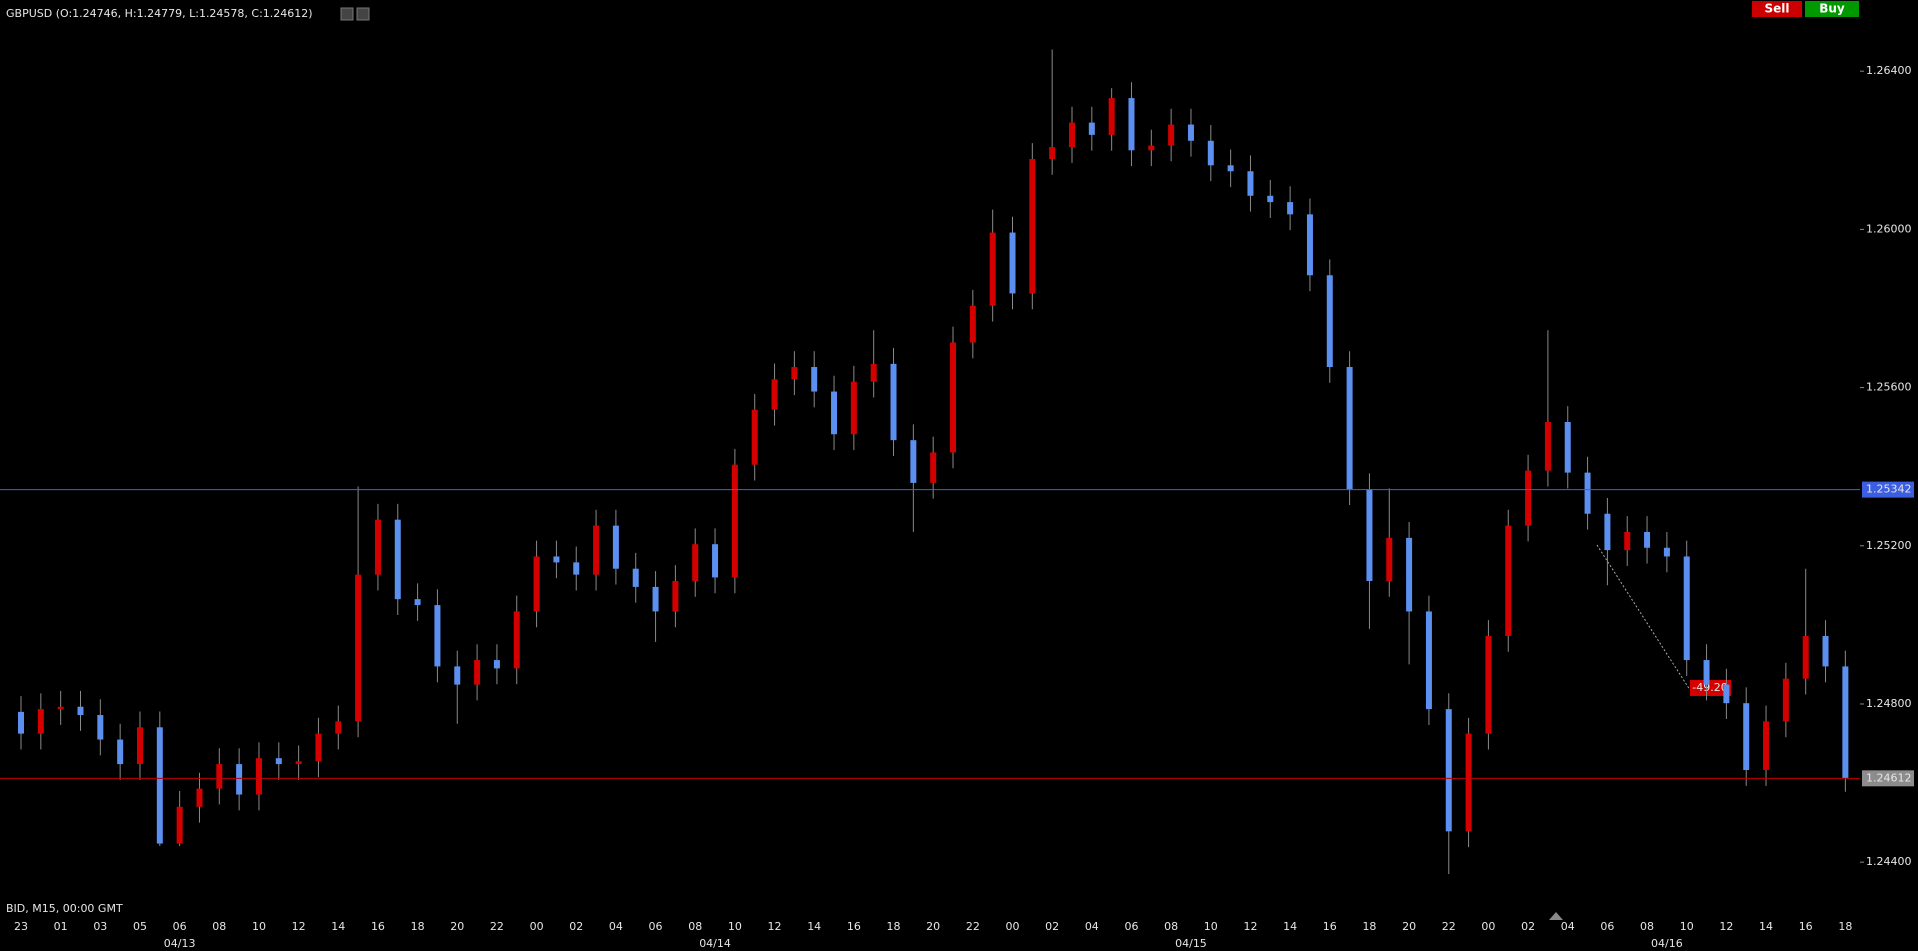 This screenshot has height=951, width=1918. I want to click on x-tick-label: 03, so click(100, 926).